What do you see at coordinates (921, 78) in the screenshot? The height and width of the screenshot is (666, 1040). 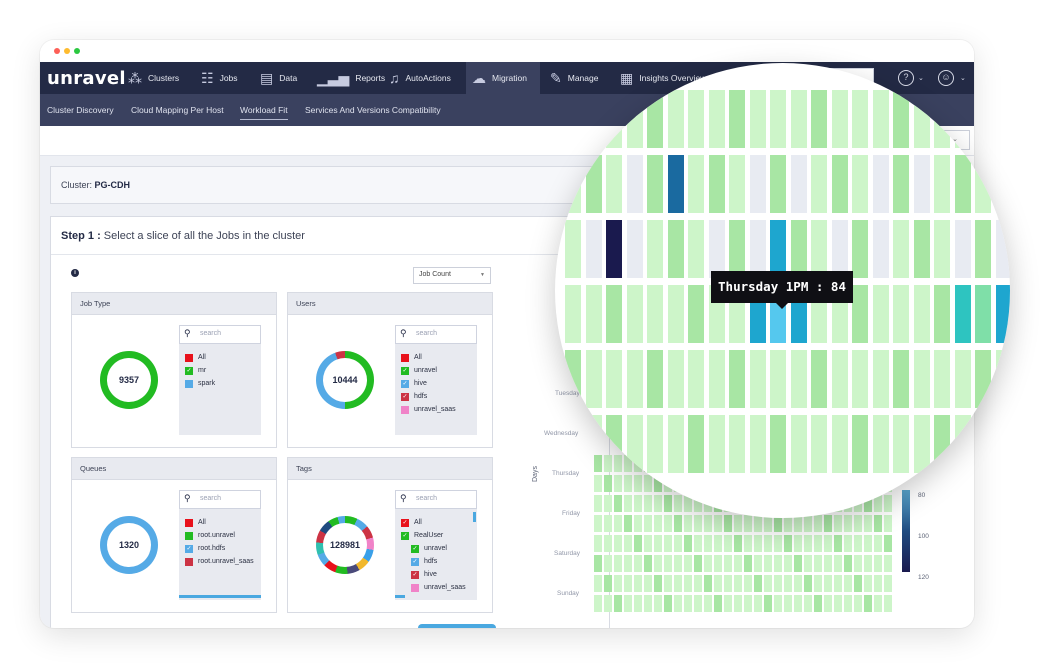 I see `chevron-down-icon: ⌄` at bounding box center [921, 78].